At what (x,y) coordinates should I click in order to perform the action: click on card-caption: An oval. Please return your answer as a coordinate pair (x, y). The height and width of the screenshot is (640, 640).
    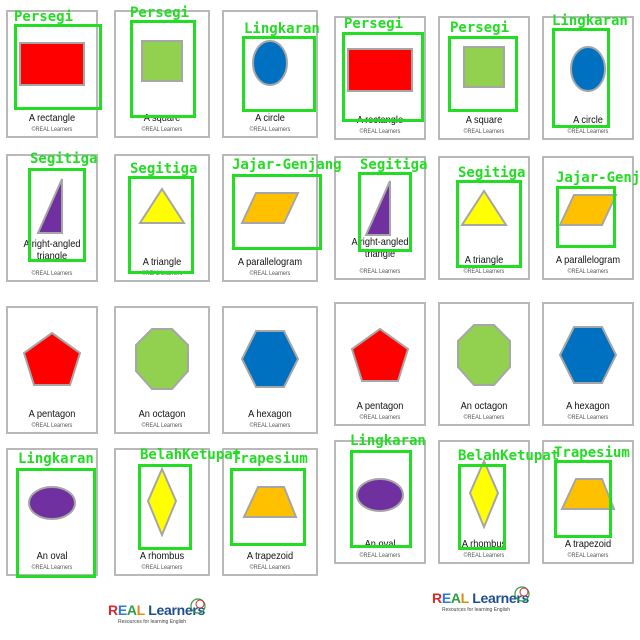
    Looking at the image, I should click on (52, 556).